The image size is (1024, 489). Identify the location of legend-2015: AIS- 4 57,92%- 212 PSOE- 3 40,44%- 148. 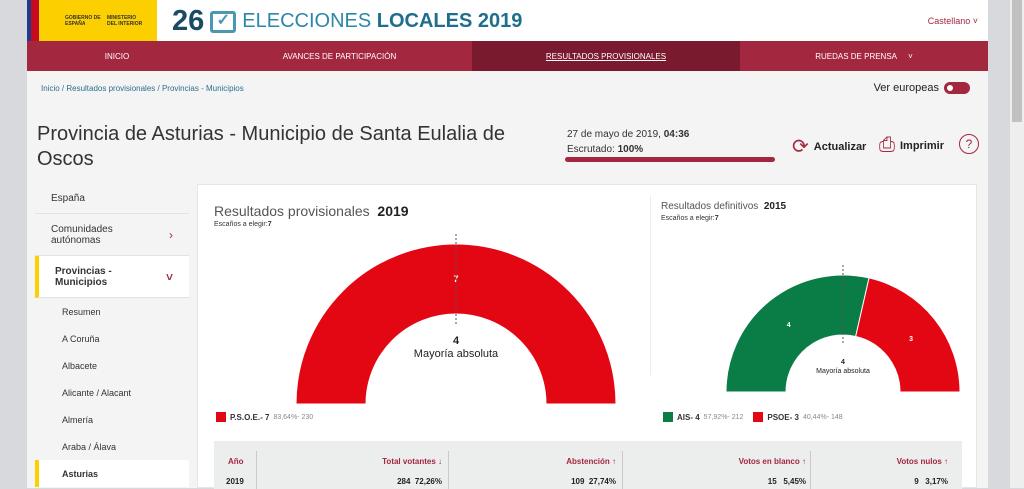
(756, 417).